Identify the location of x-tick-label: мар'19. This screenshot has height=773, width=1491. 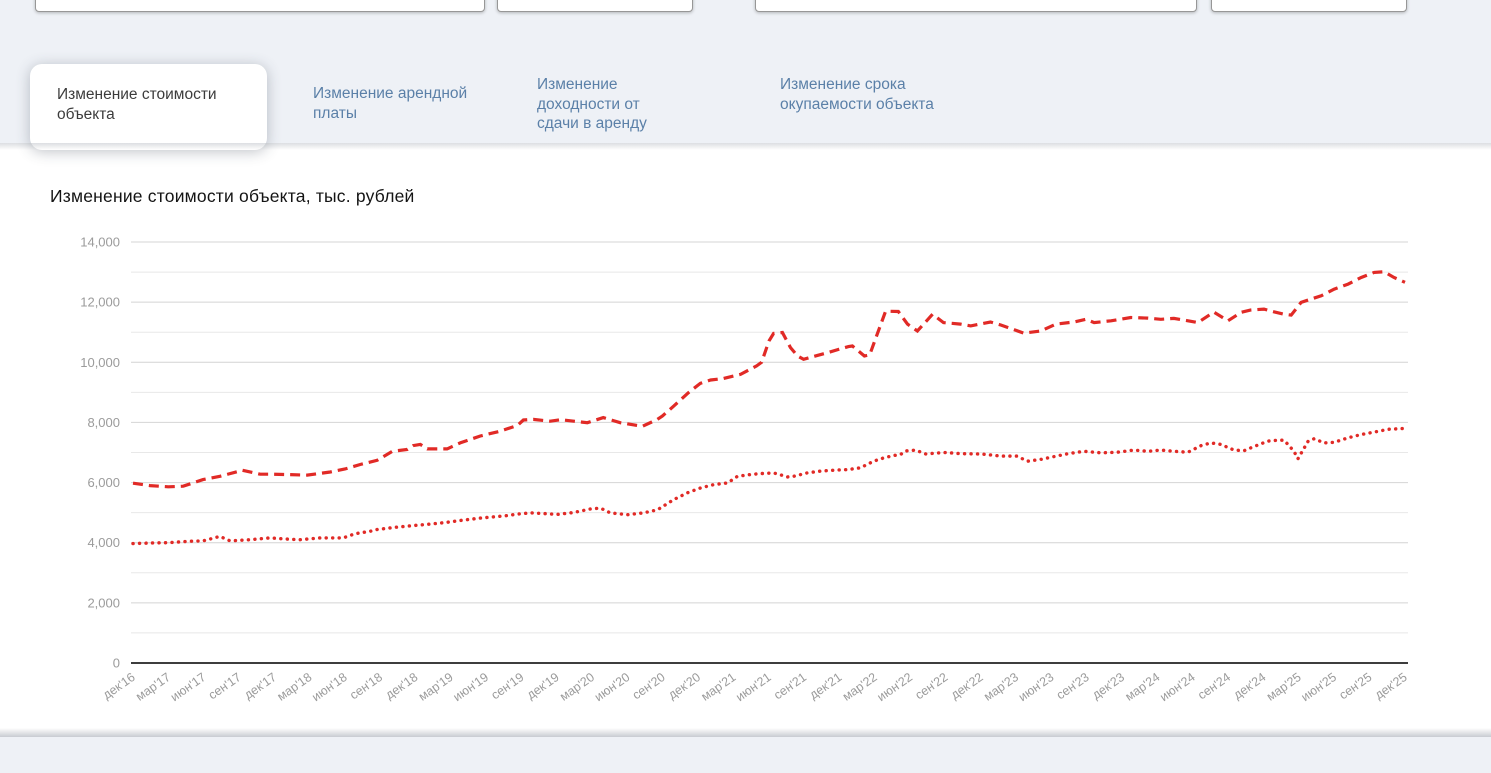
(436, 687).